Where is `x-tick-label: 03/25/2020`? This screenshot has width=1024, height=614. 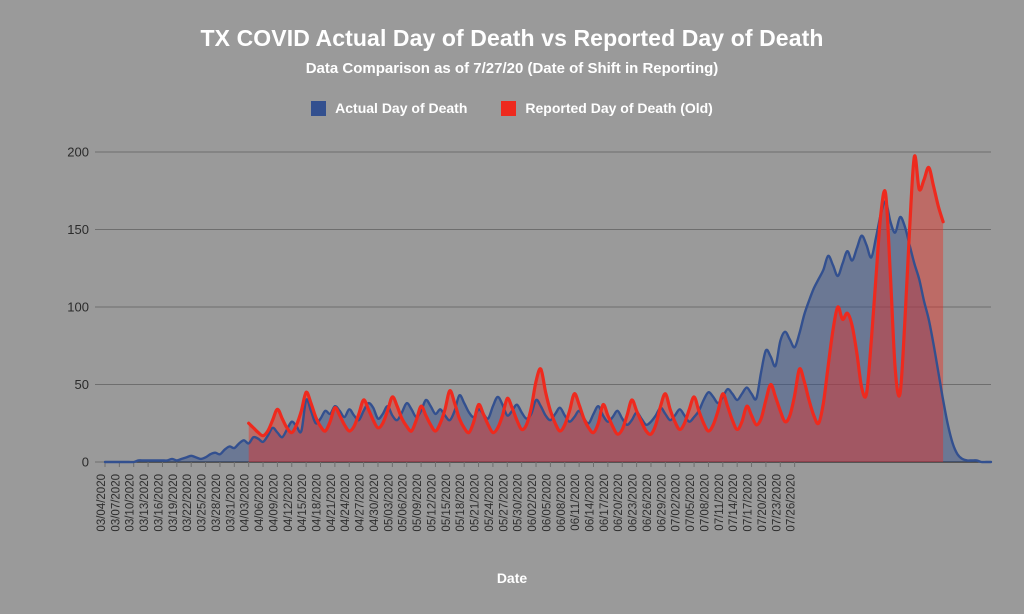
x-tick-label: 03/25/2020 is located at coordinates (203, 503).